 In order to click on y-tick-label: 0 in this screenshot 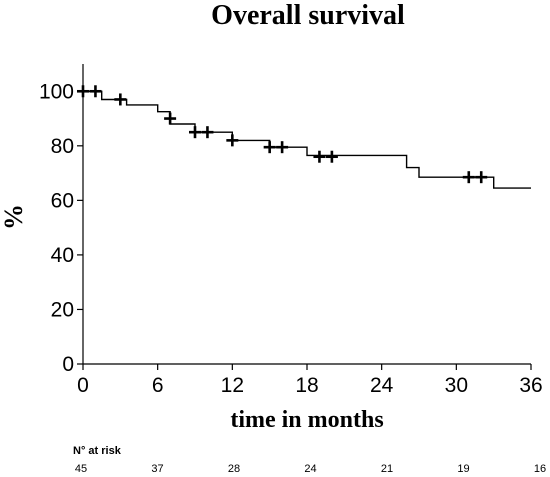, I will do `click(68, 364)`.